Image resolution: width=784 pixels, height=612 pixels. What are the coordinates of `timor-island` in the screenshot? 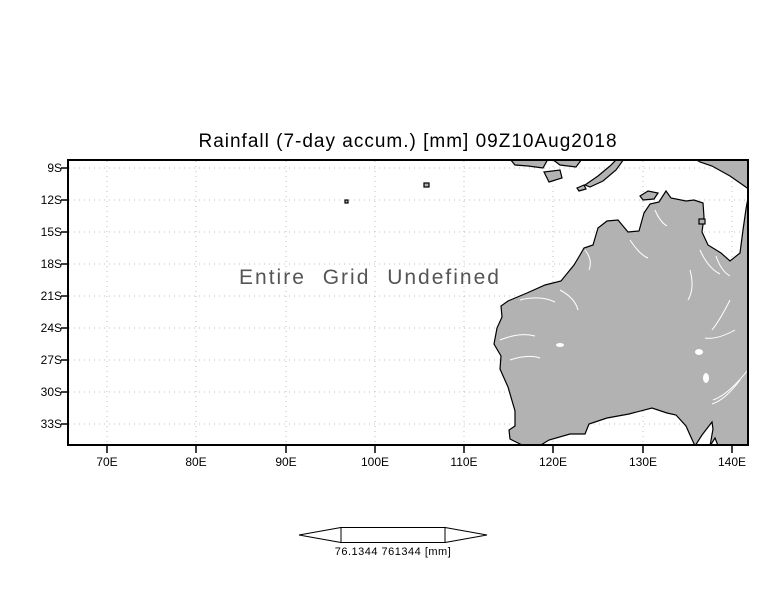 It's located at (603, 174).